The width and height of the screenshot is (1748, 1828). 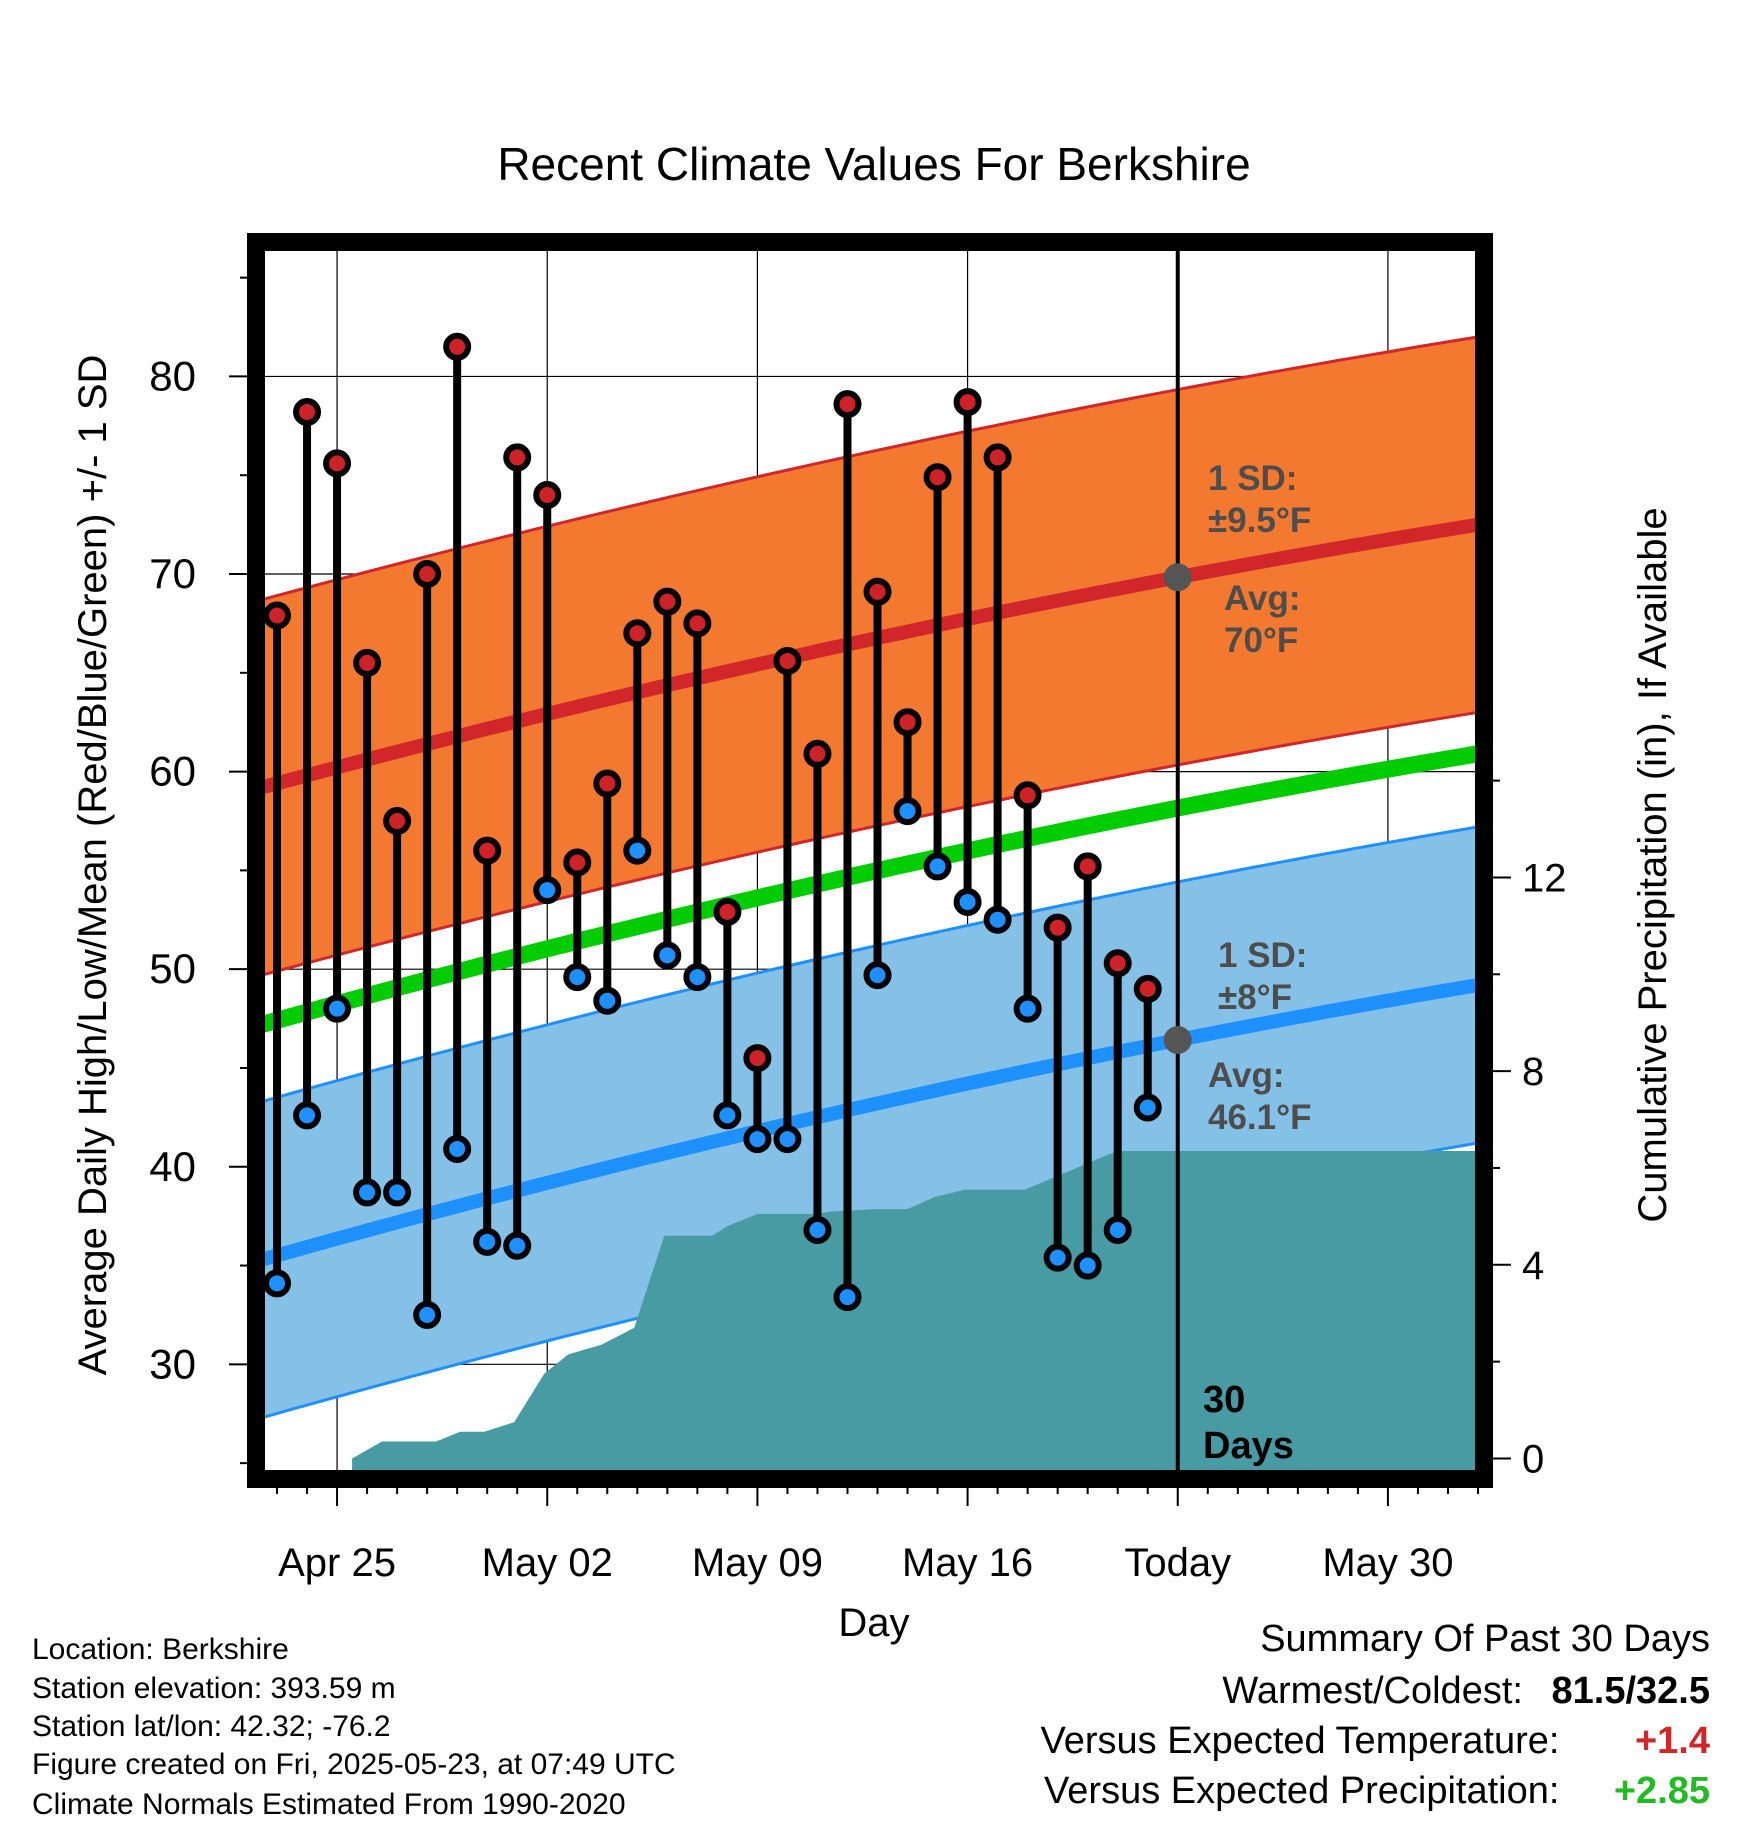 I want to click on precip-label: Versus Expected Precipitation:, so click(x=1302, y=1791).